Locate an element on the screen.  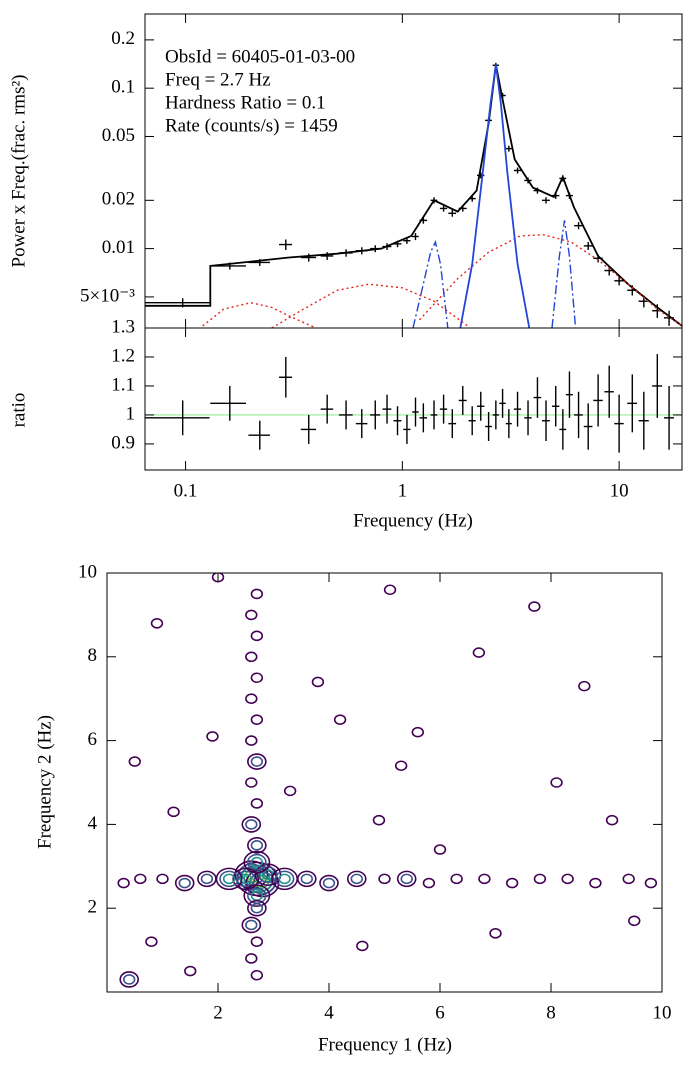
x-tick-label: 4 is located at coordinates (329, 1012).